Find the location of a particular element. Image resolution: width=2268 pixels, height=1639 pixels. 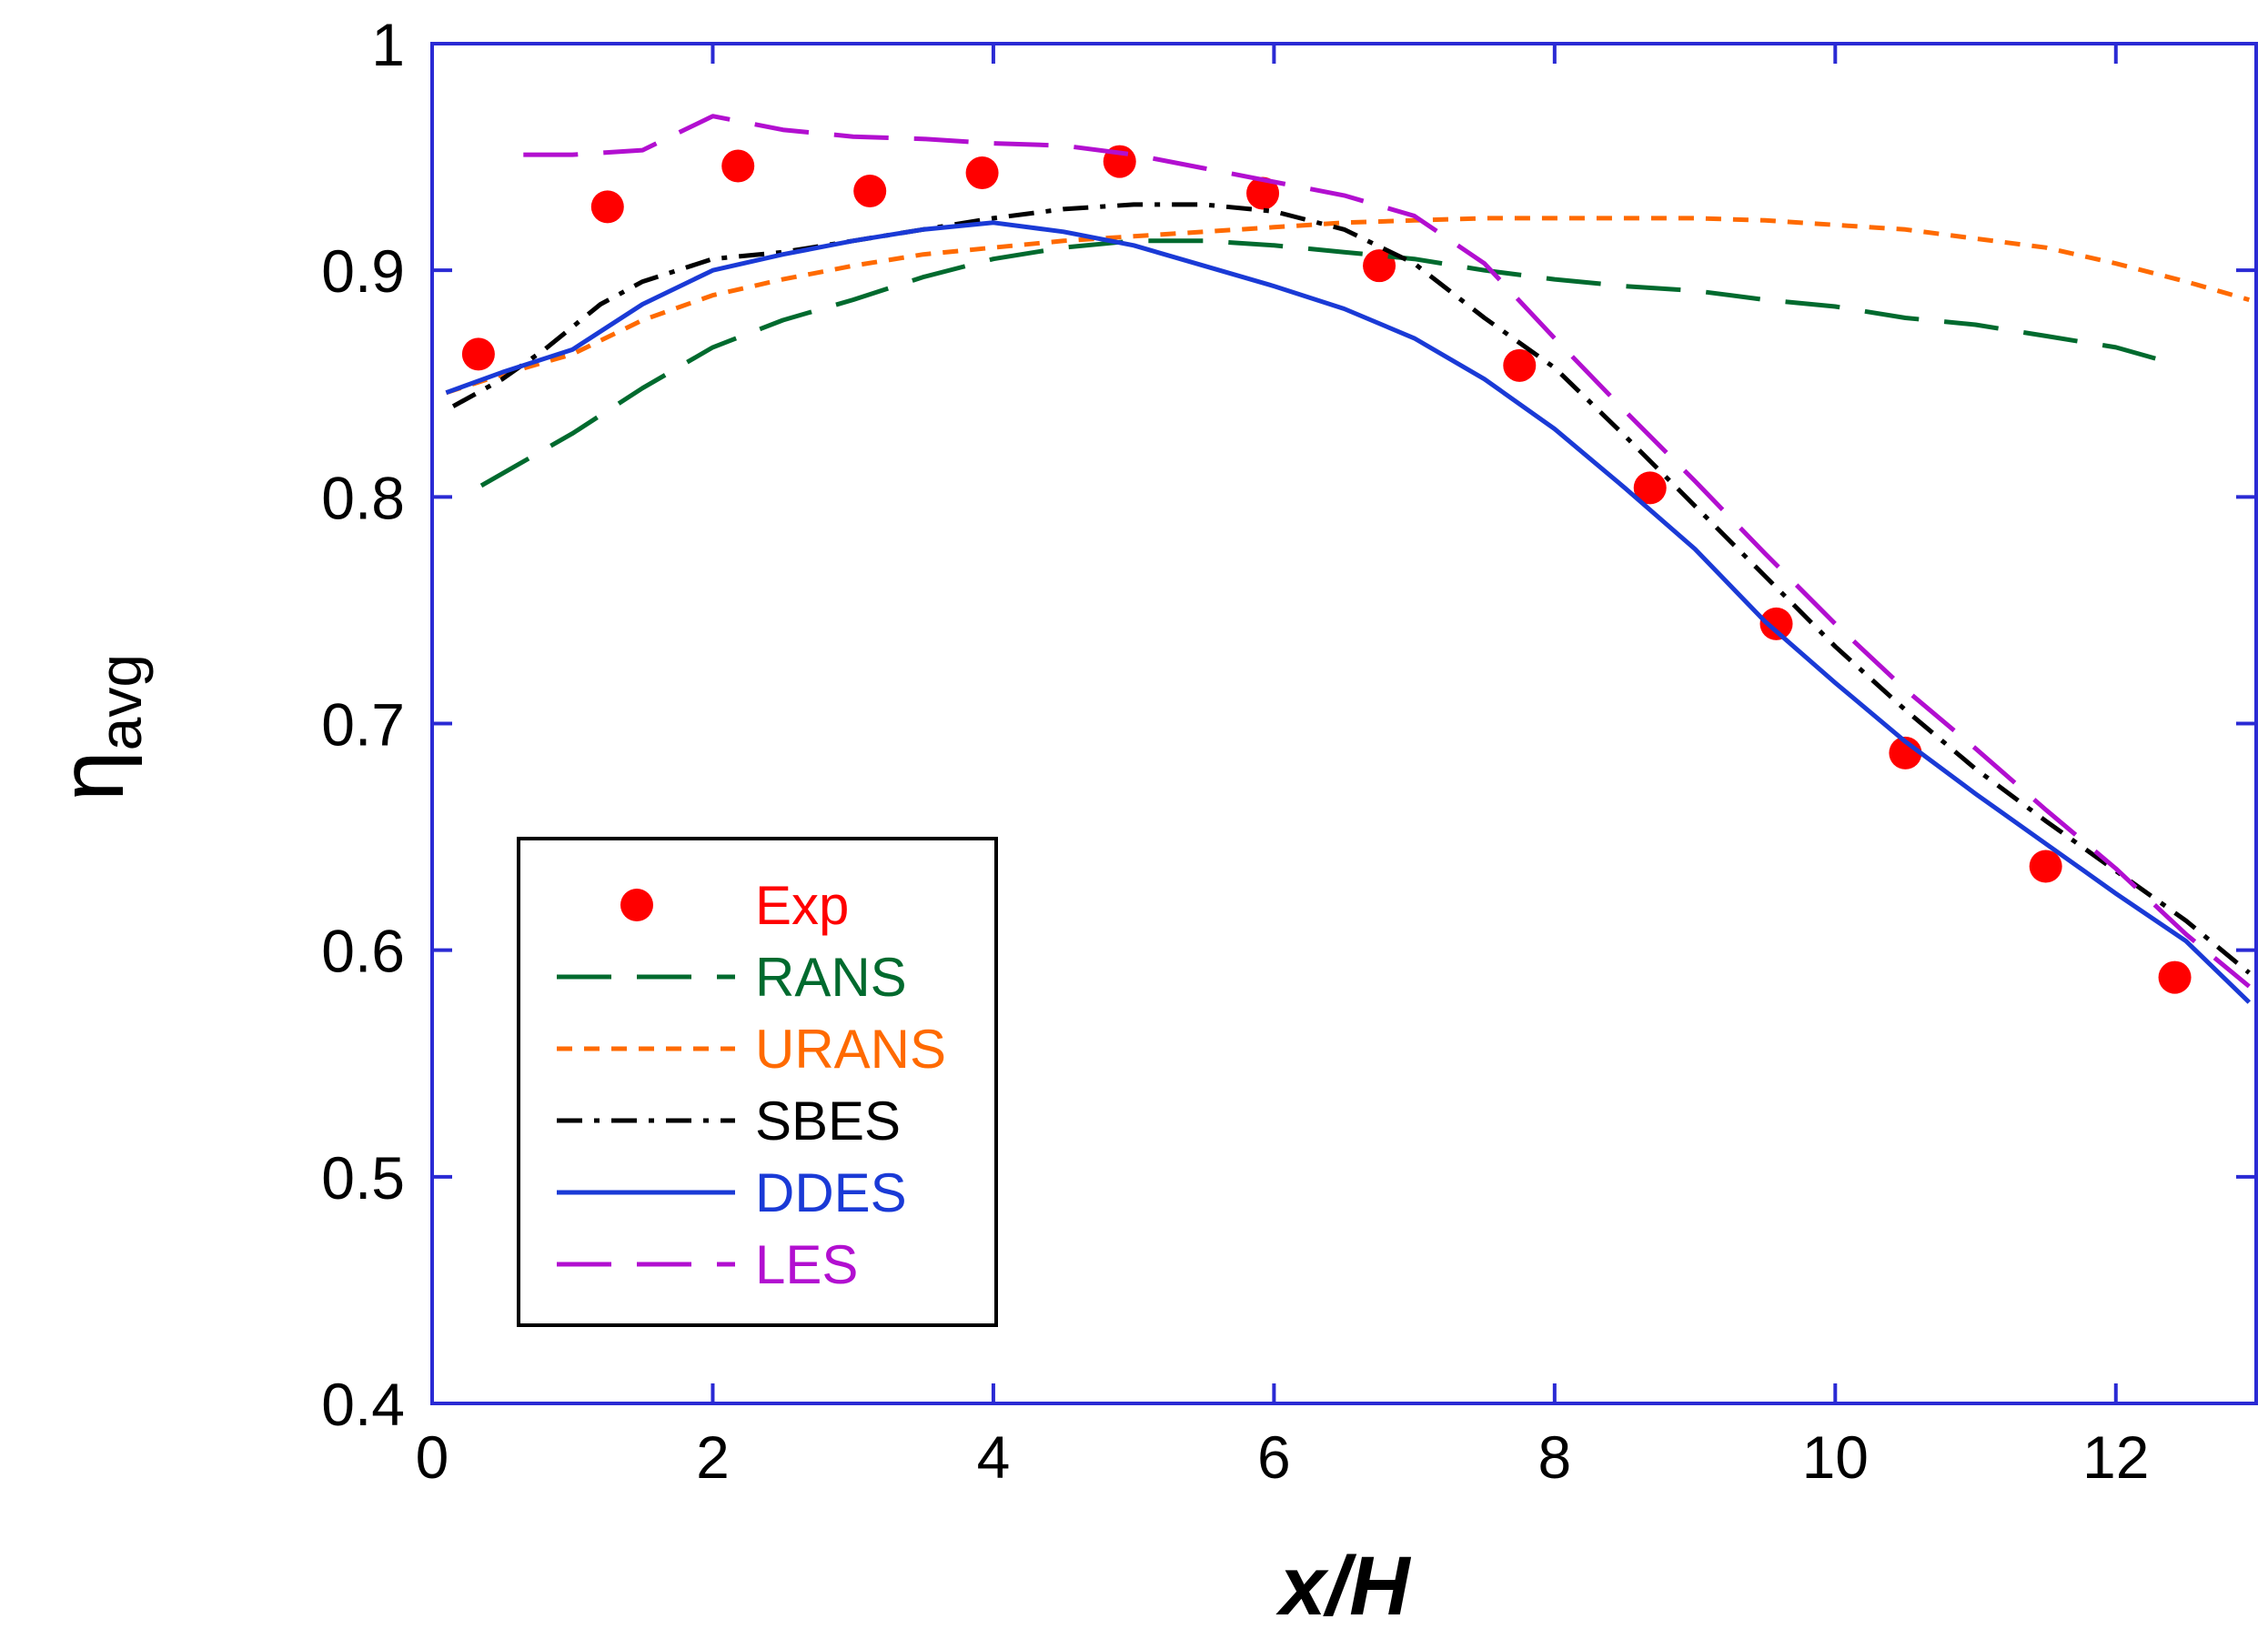

y-tick-label: 0.7 is located at coordinates (363, 725).